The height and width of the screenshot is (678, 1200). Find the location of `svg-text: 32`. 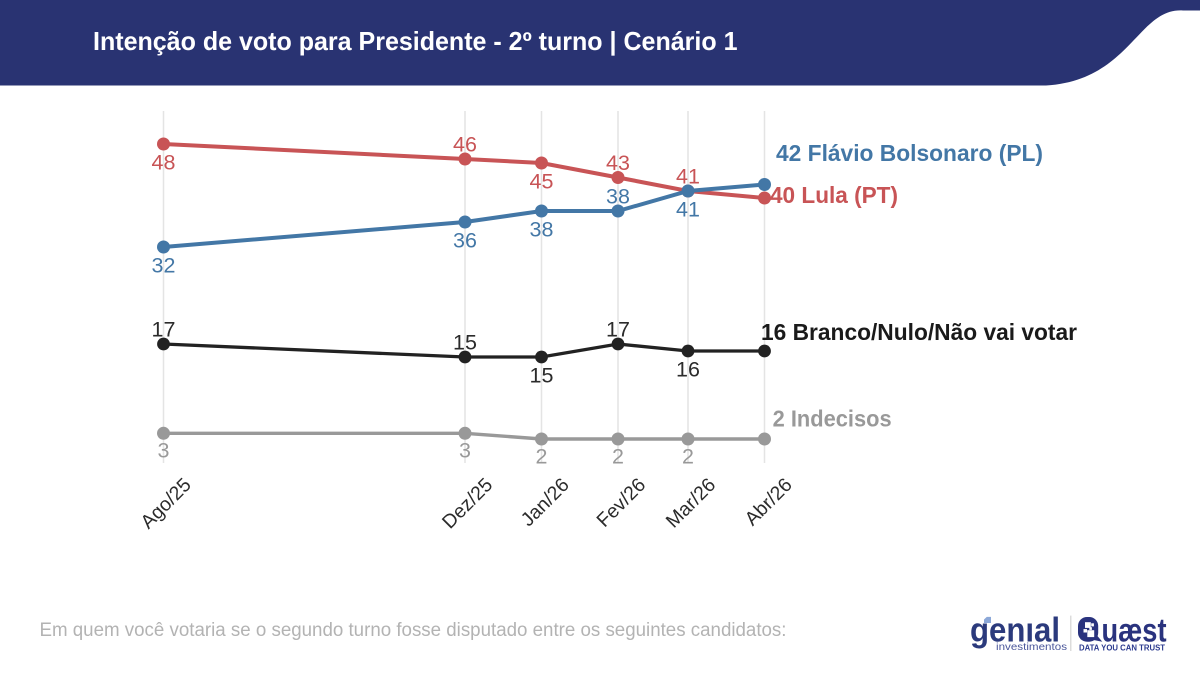

svg-text: 32 is located at coordinates (164, 266).